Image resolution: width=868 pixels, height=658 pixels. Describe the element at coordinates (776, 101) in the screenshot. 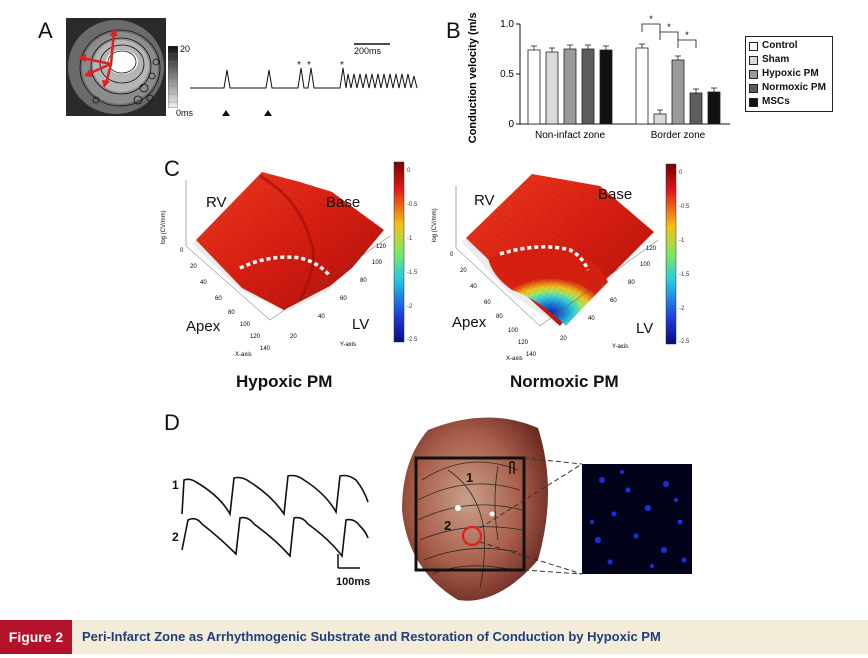

I see `legend-label: MSCs` at that location.